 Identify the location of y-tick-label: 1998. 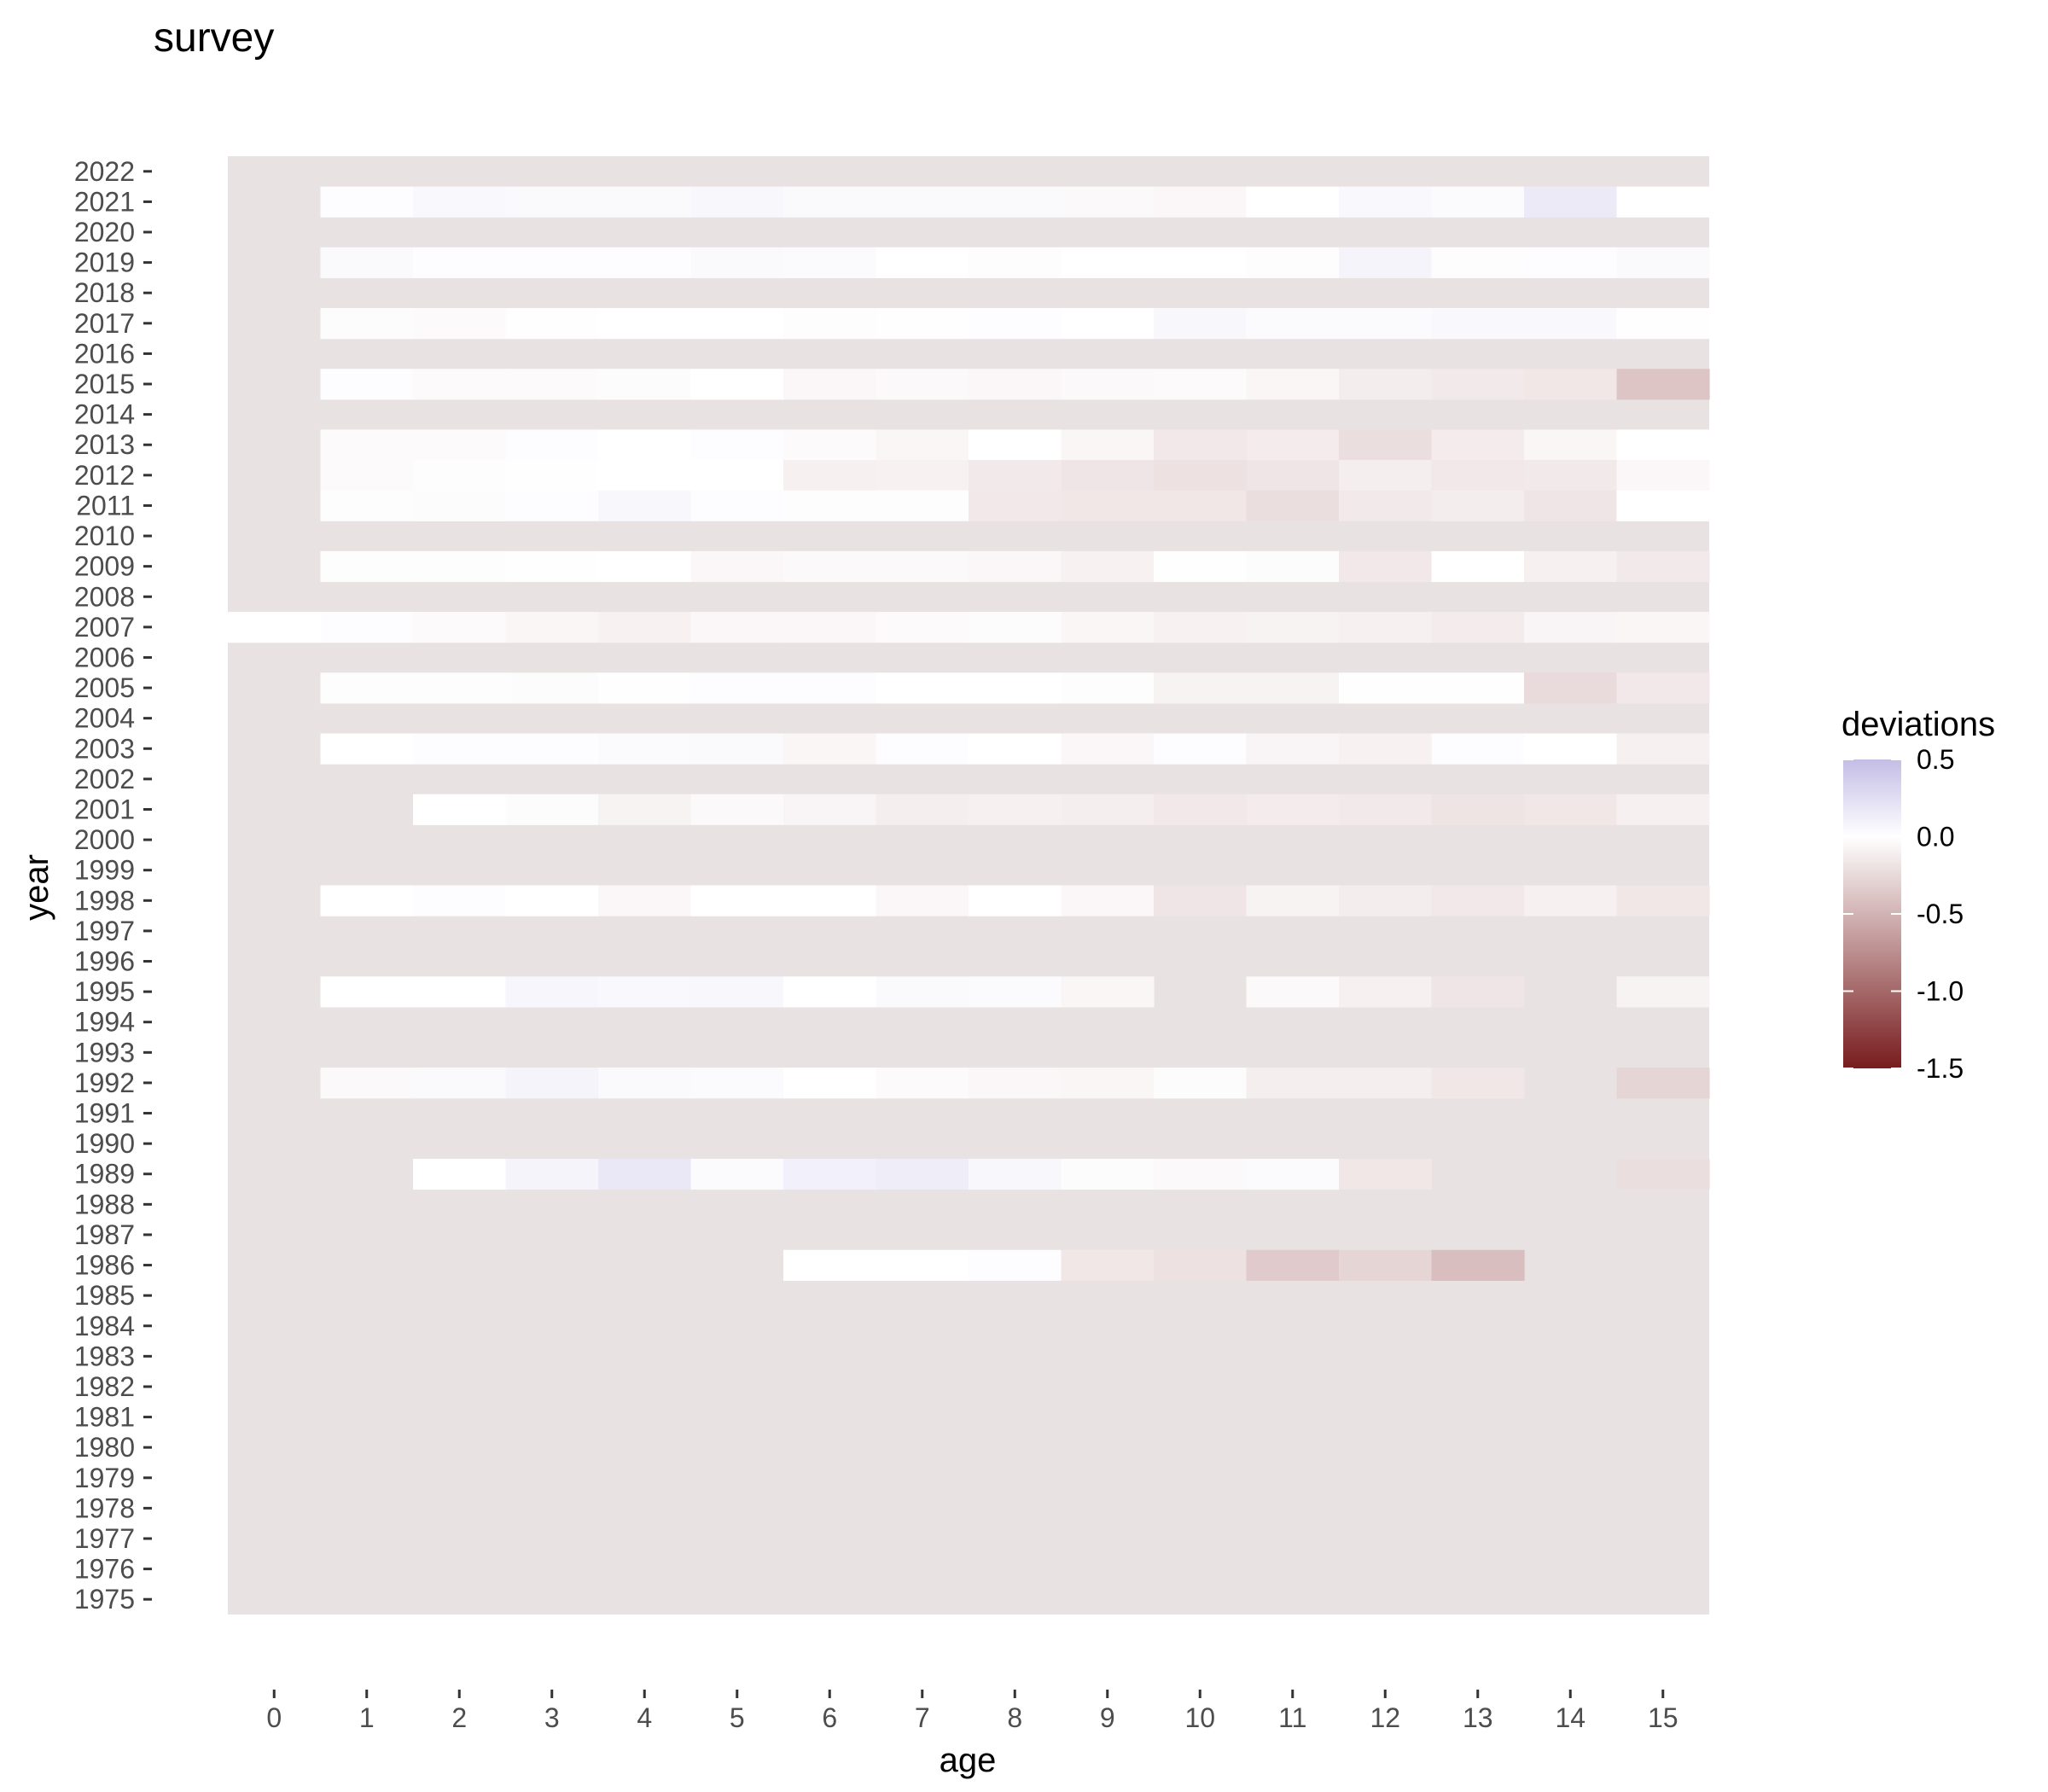
(104, 901).